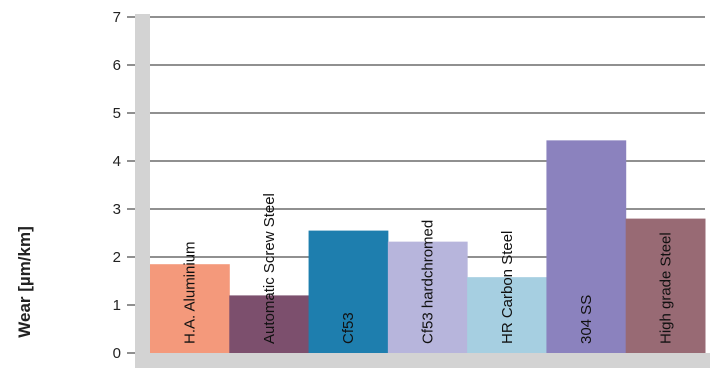  What do you see at coordinates (269, 268) in the screenshot?
I see `bar-label: Automatic Screw Steel` at bounding box center [269, 268].